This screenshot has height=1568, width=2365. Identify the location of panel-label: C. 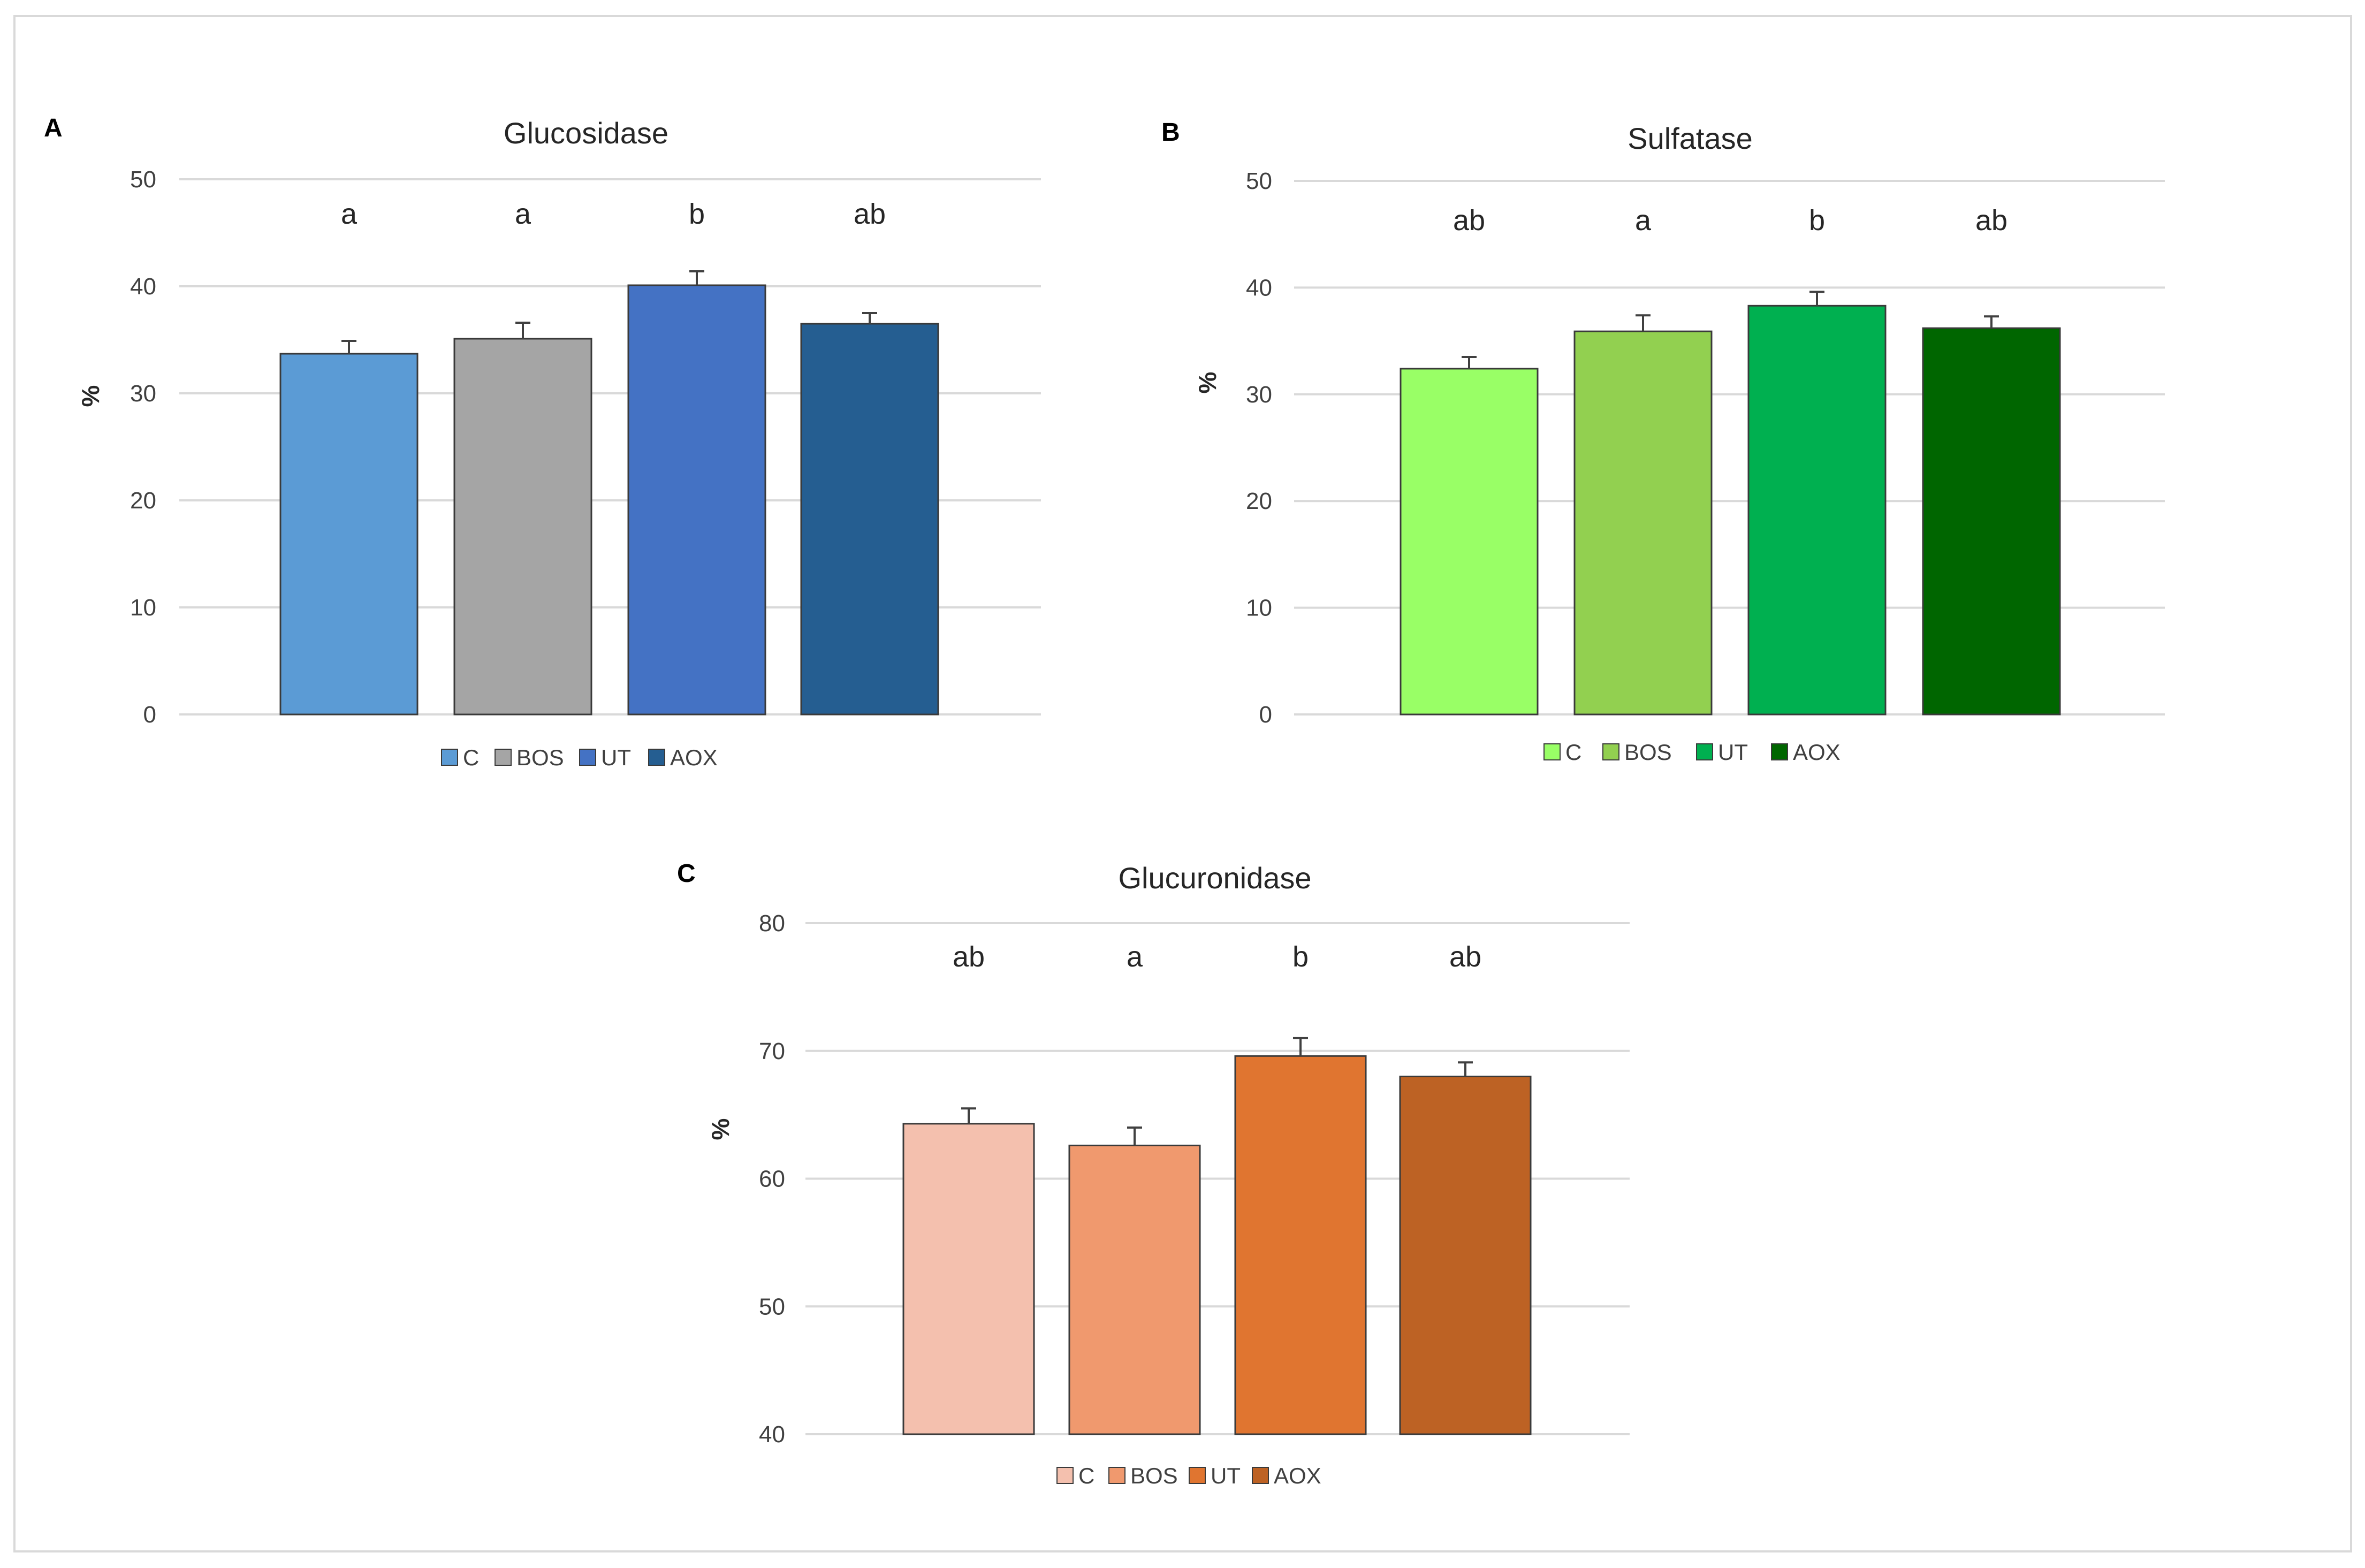
(686, 873).